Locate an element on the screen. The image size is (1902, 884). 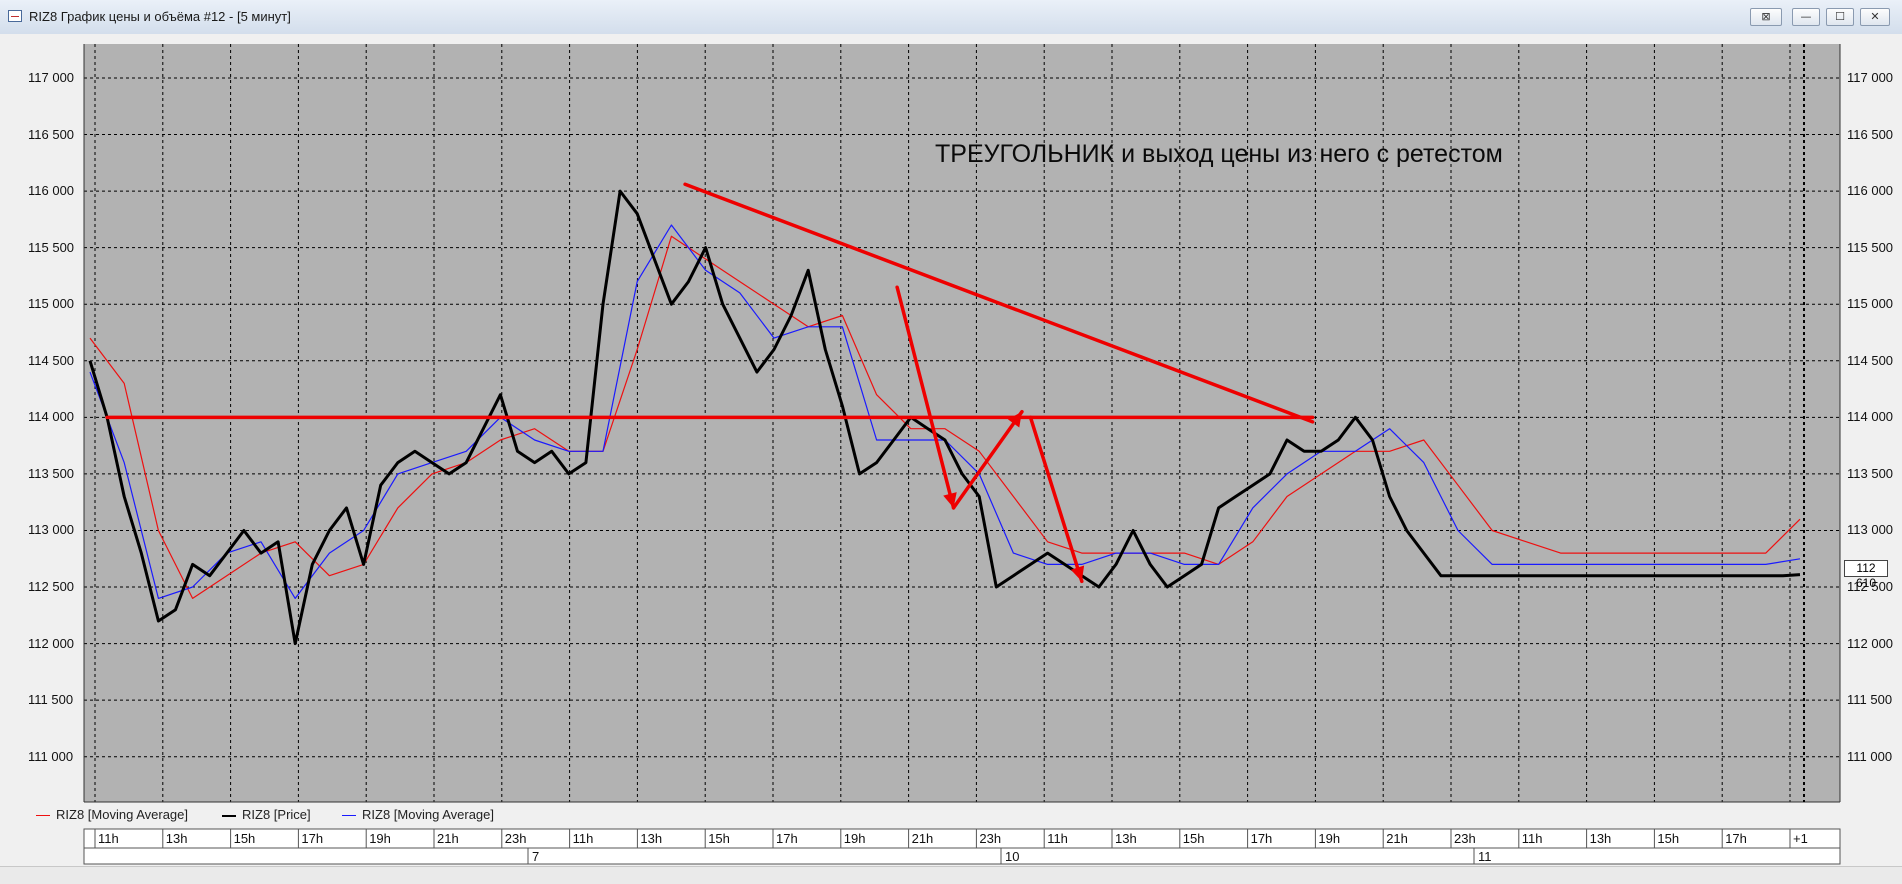
minimize-button: — is located at coordinates (1806, 17).